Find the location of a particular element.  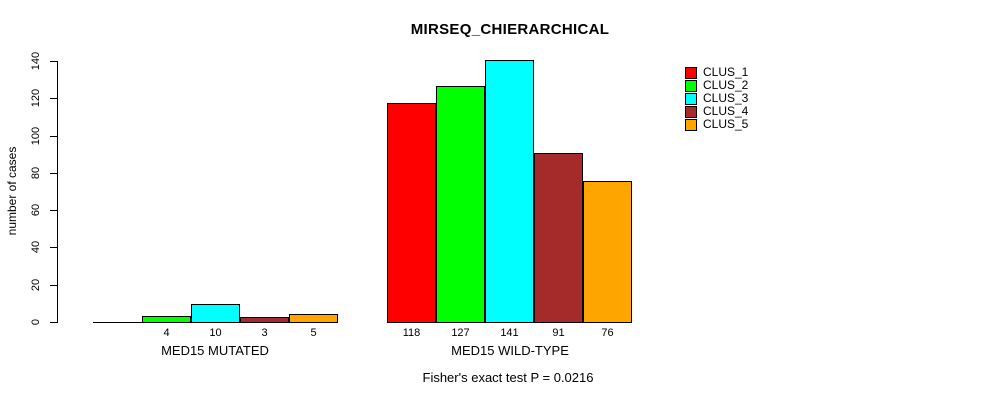

bar-value-label-clus_4-med15-mutated: 3 is located at coordinates (264, 333).